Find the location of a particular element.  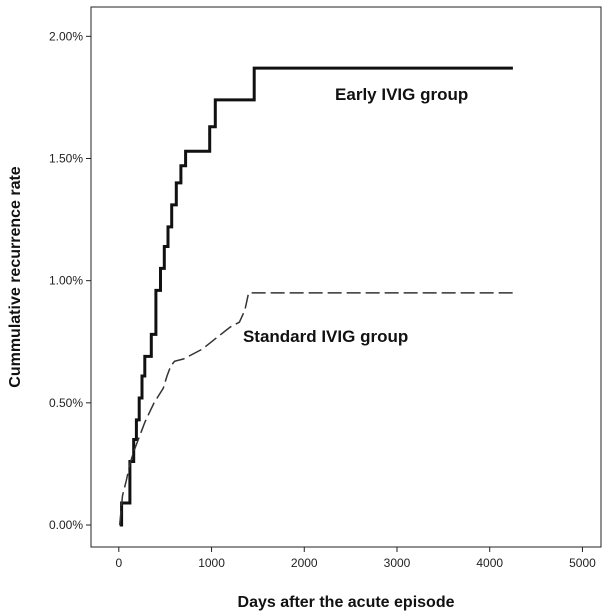

x-tick-label: 2000 is located at coordinates (304, 563).